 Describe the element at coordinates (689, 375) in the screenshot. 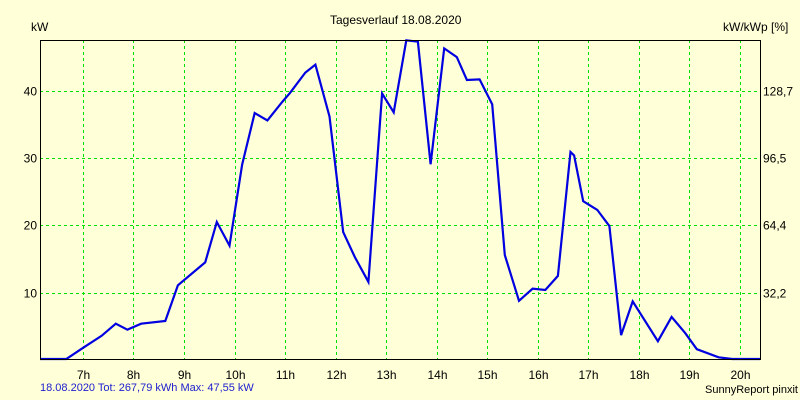

I see `x-tick-label: 19h` at that location.